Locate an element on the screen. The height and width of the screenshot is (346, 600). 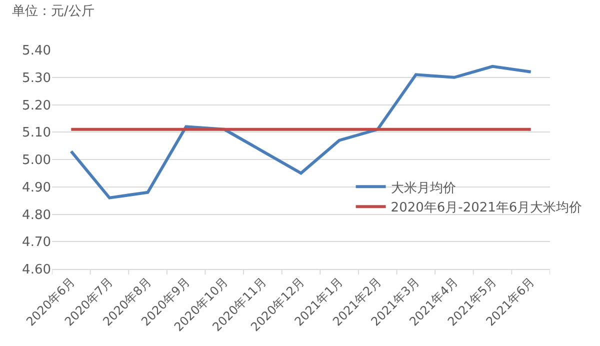
y-tick-label: 4.90 is located at coordinates (36, 188).